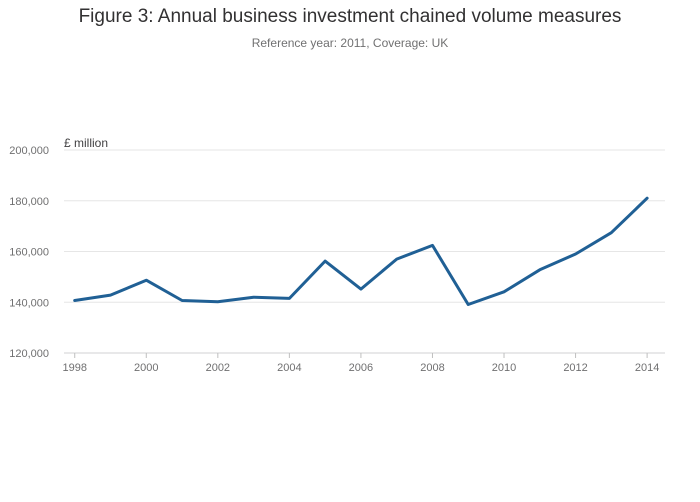  What do you see at coordinates (29, 303) in the screenshot?
I see `y-tick-label: 140,000` at bounding box center [29, 303].